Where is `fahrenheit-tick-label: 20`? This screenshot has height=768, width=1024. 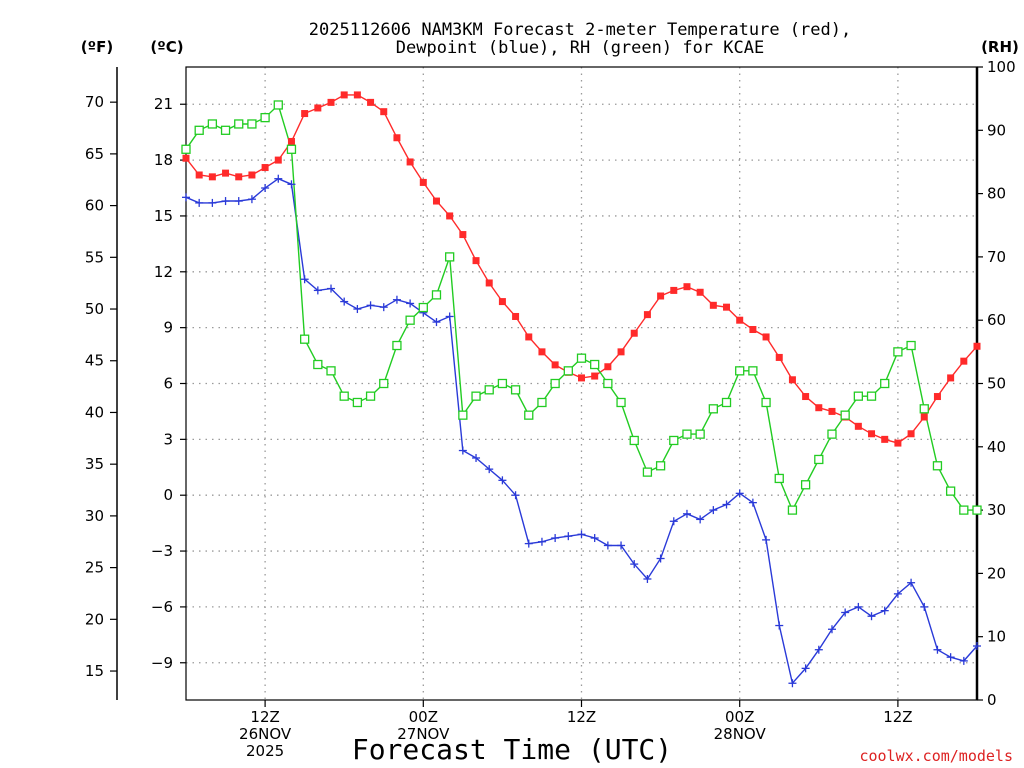
fahrenheit-tick-label: 20 is located at coordinates (94, 619).